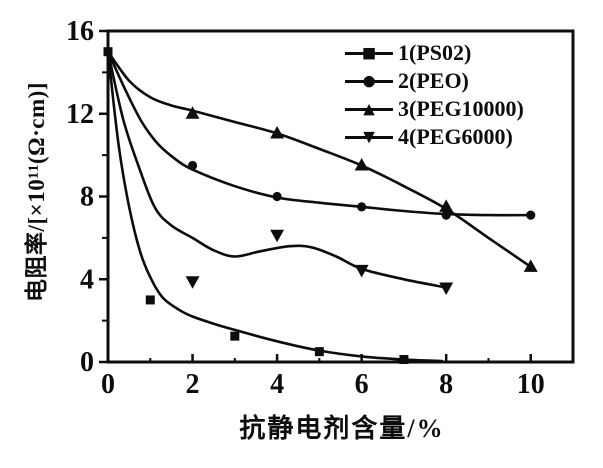 This screenshot has height=468, width=603. I want to click on legend-triangle-up-icon: ▲, so click(369, 108).